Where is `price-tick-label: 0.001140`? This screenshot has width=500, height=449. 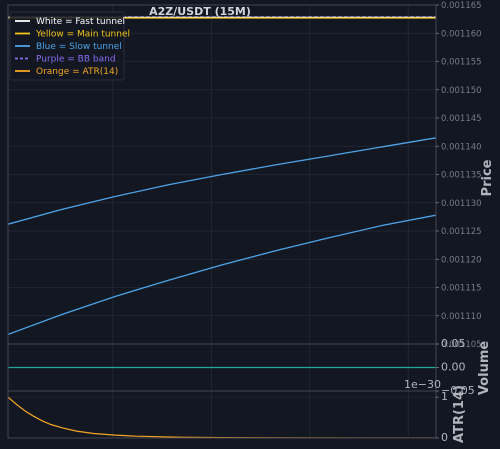
price-tick-label: 0.001140 is located at coordinates (461, 147).